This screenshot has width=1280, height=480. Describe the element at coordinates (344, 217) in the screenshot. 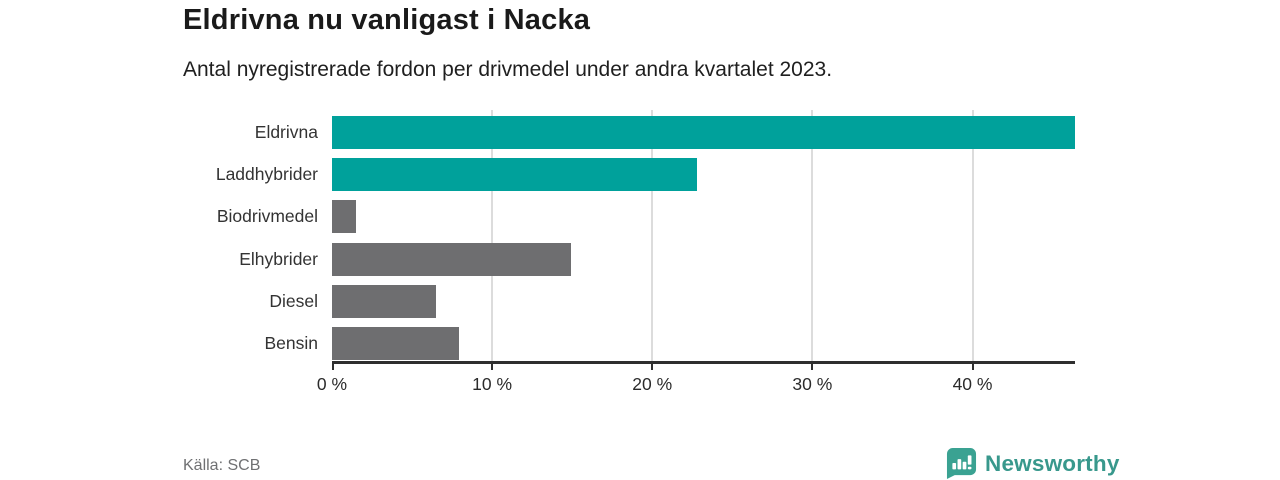

I see `bar-biodrivmedel` at that location.